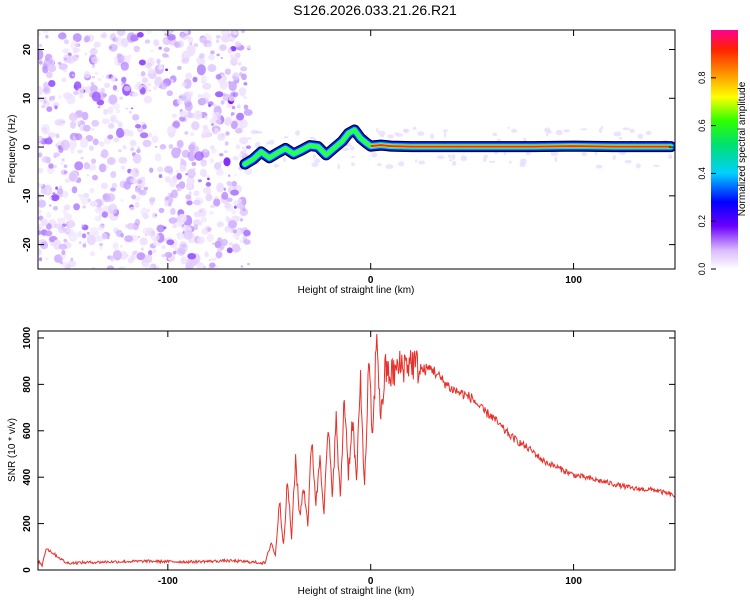  What do you see at coordinates (573, 581) in the screenshot?
I see `x-tick-label: 100` at bounding box center [573, 581].